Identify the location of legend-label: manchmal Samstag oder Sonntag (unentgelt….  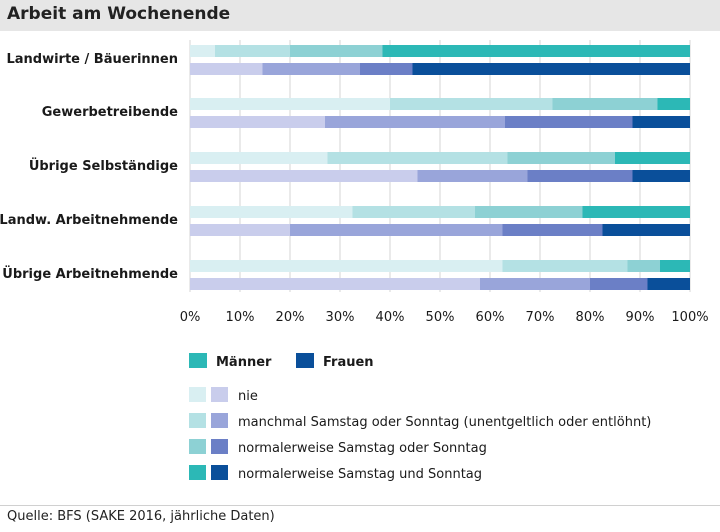
(444, 422).